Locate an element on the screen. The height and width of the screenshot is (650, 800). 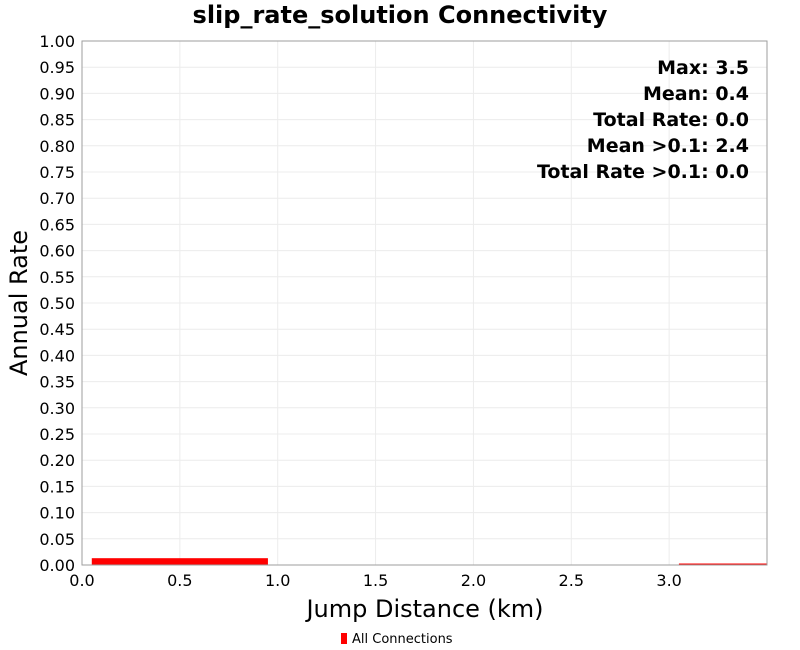
y-tick-label: 0.35 is located at coordinates (57, 382).